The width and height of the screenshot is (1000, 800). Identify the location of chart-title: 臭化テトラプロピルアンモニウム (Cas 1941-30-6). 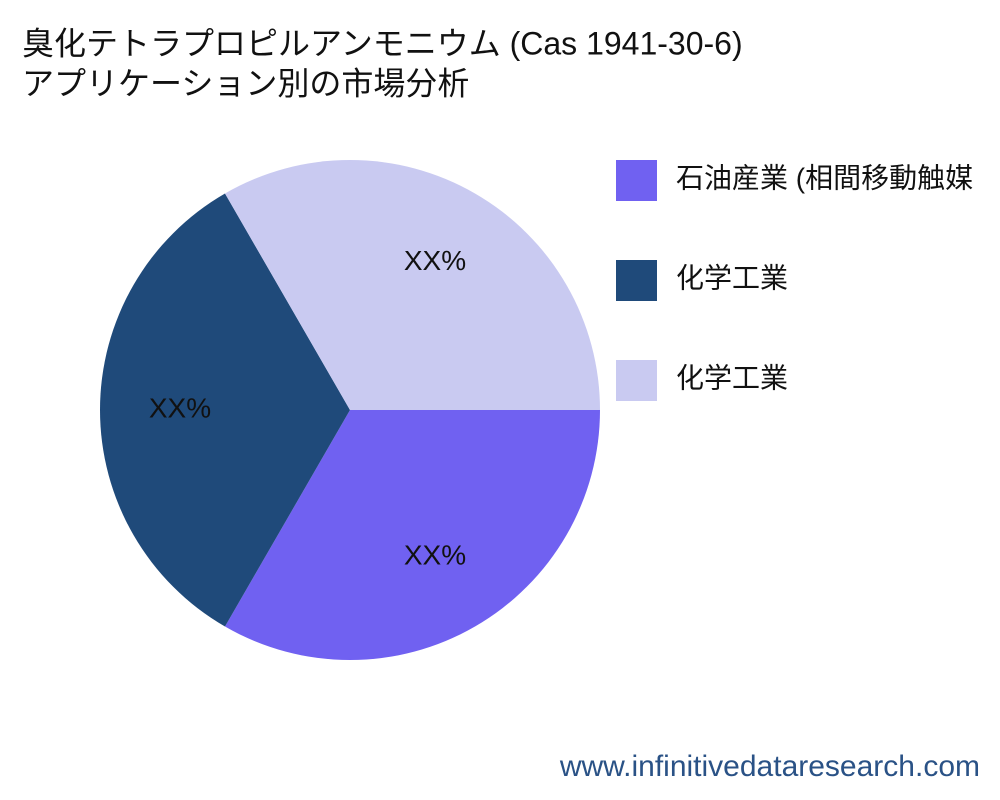
(382, 43).